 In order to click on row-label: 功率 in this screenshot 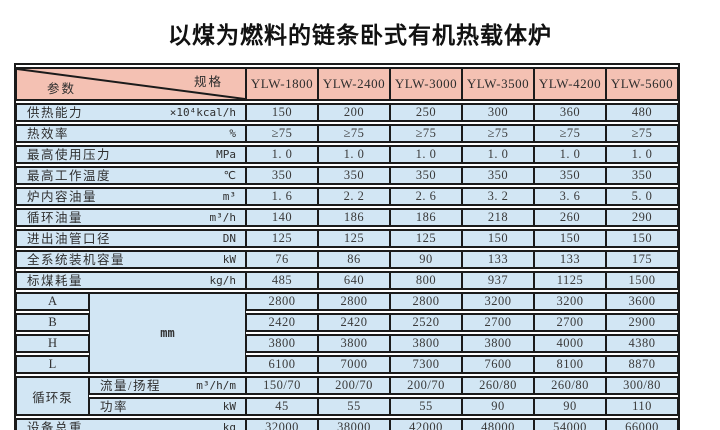, I will do `click(114, 406)`.